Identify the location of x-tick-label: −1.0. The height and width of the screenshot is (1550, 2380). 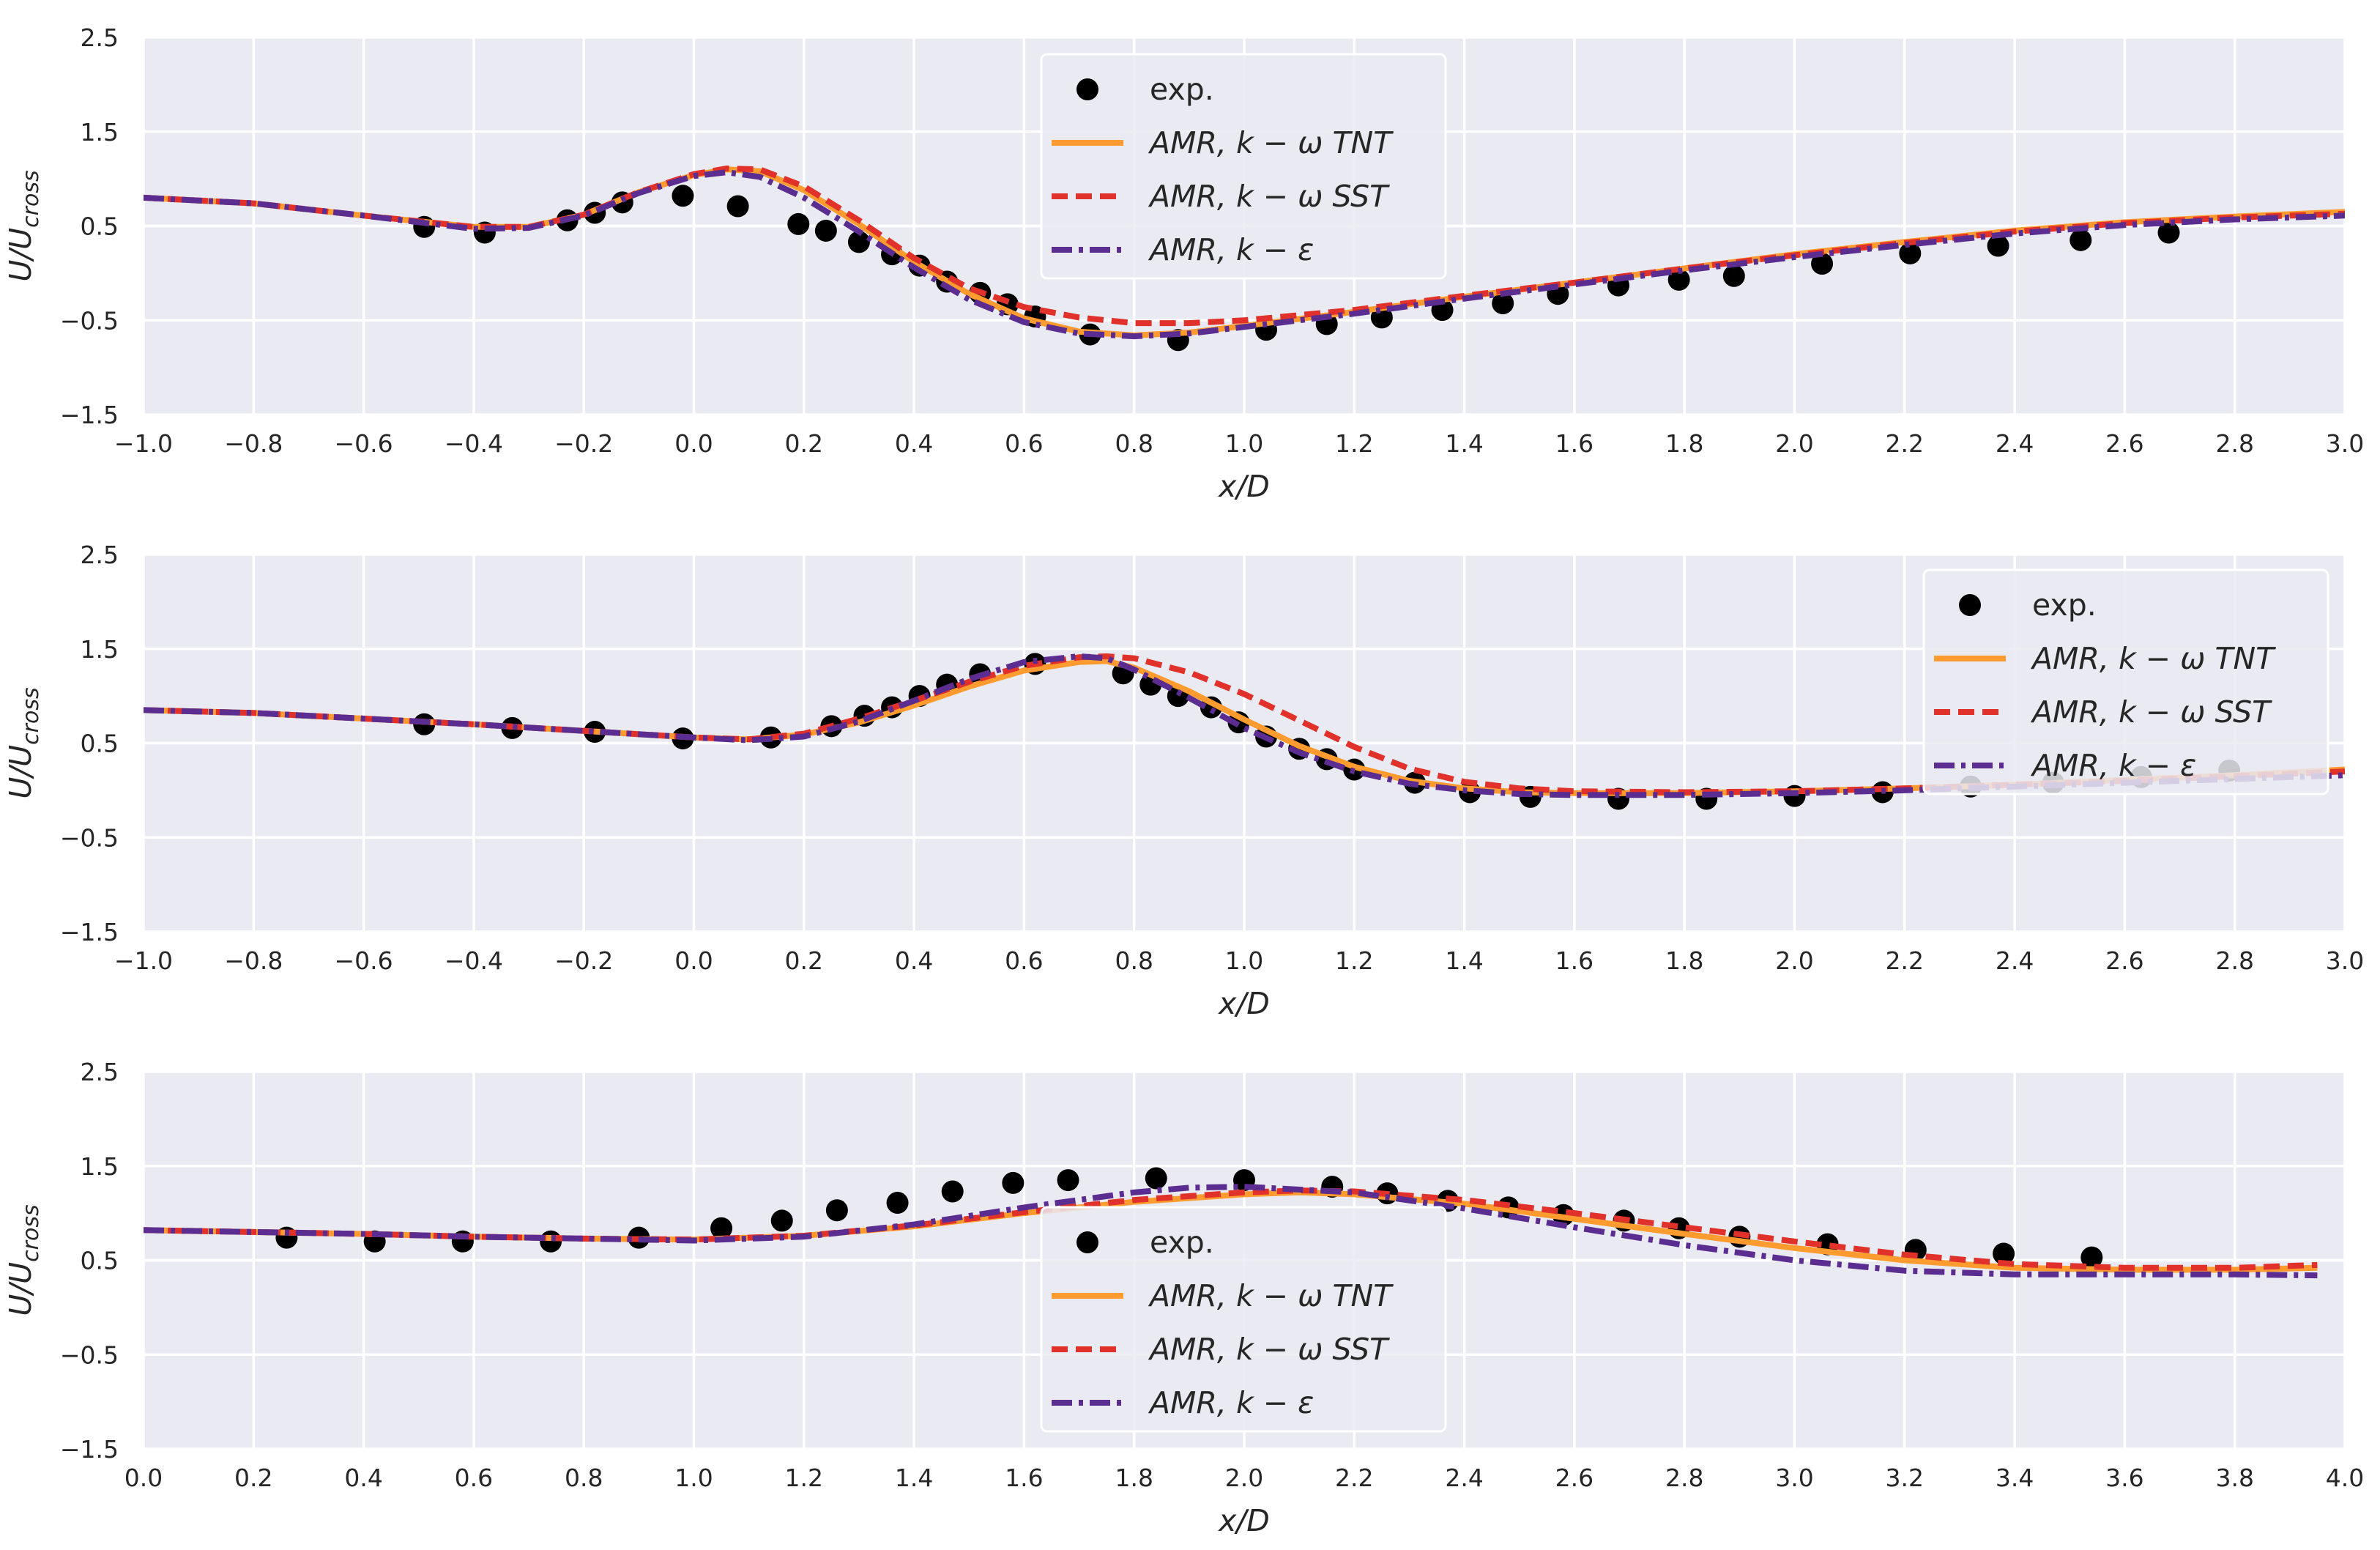
(143, 960).